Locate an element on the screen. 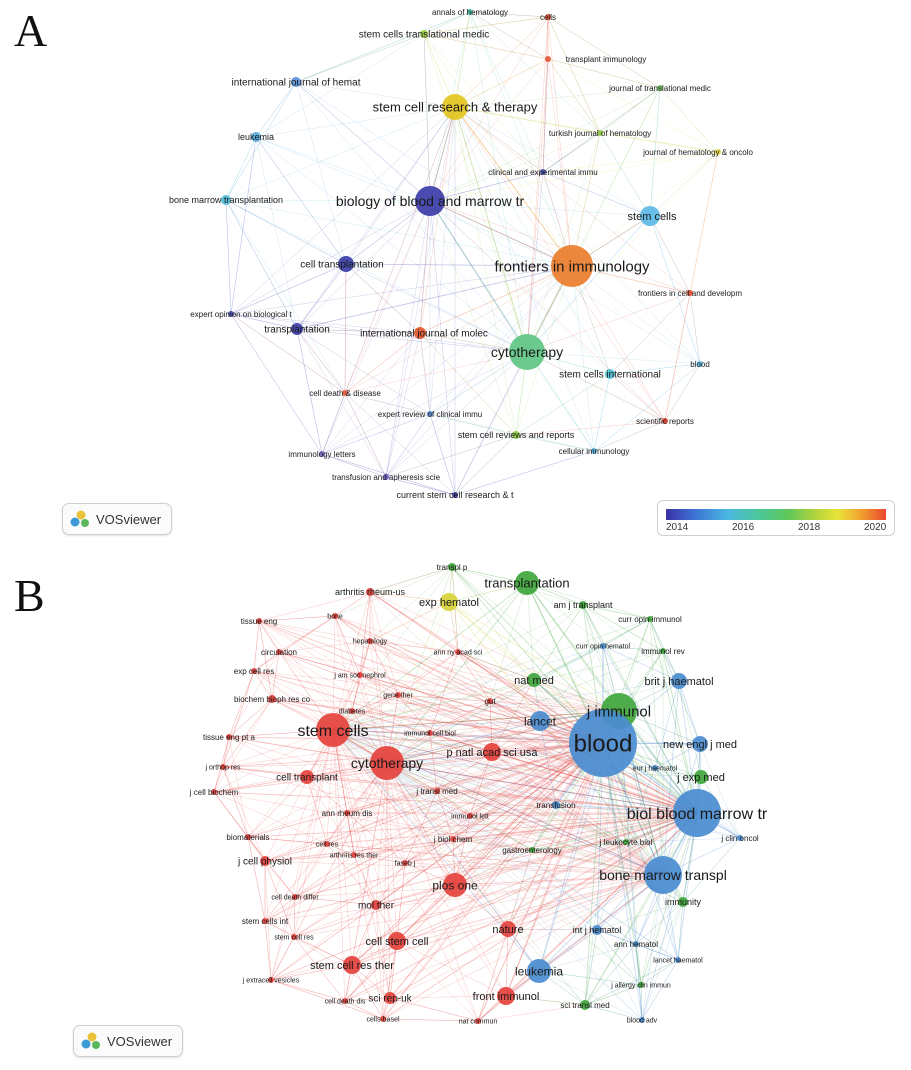  network-b-label-circulation: circulation is located at coordinates (279, 652).